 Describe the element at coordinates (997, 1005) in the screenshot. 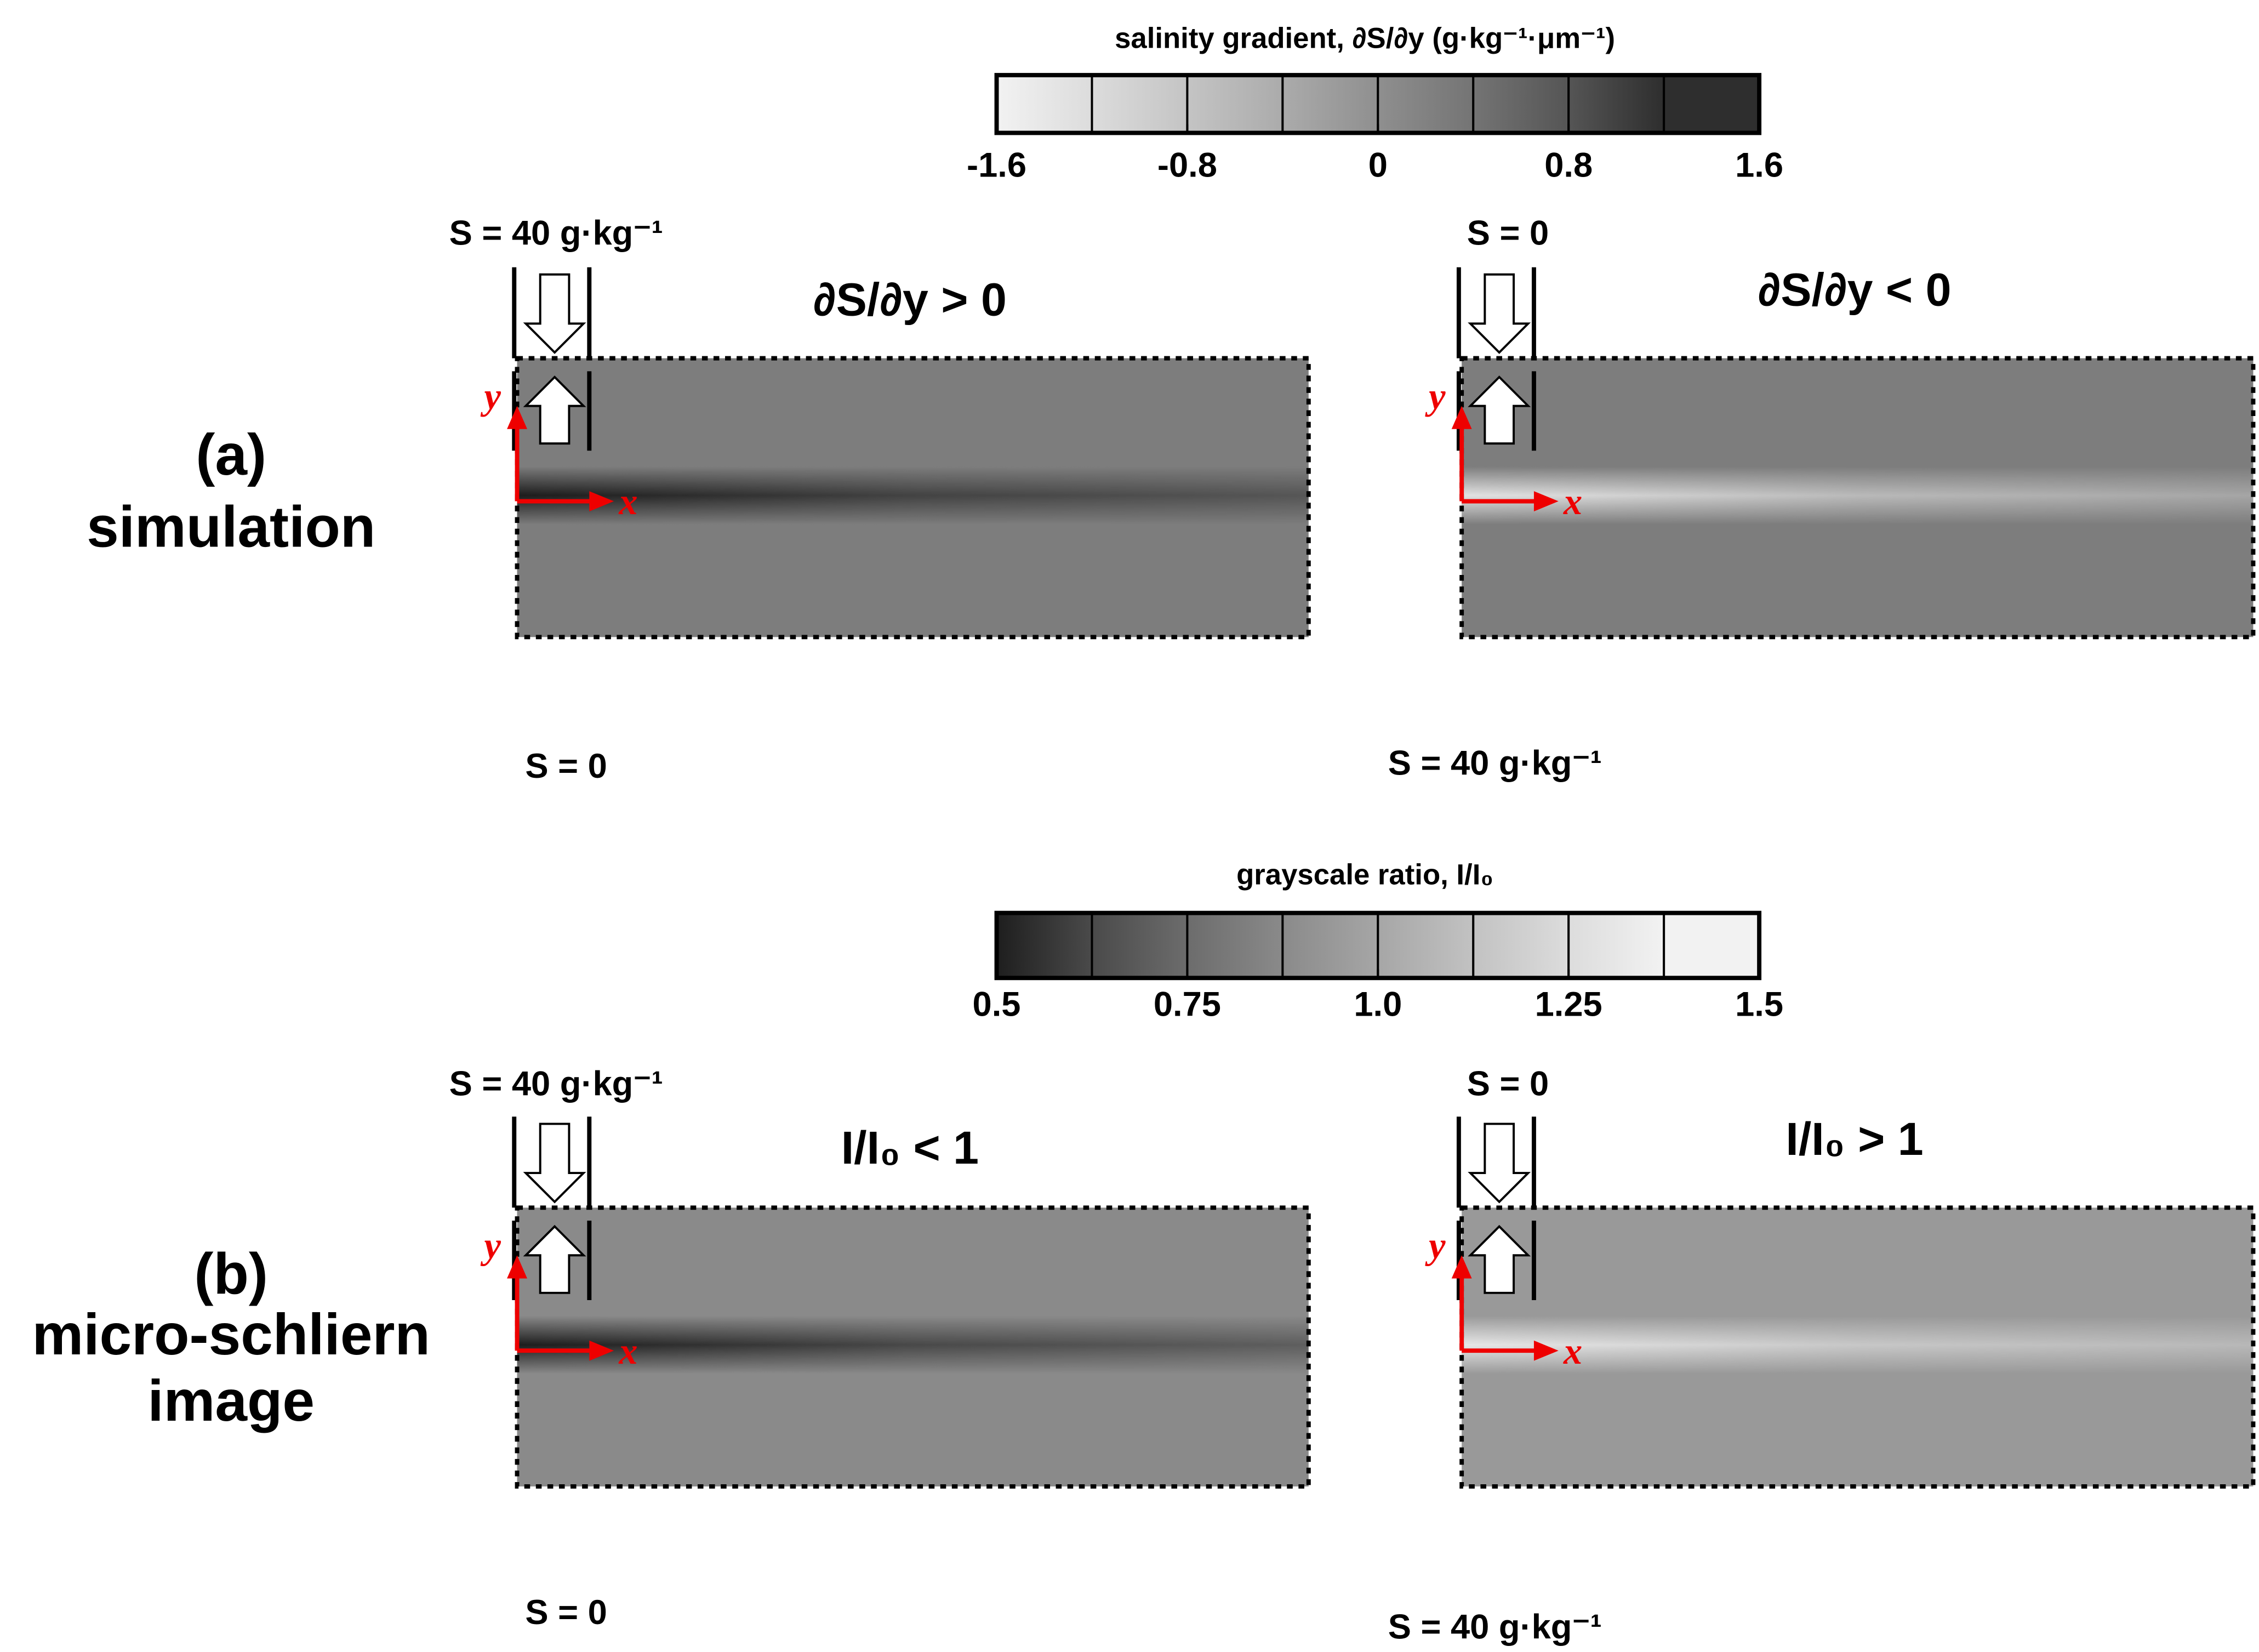

I see `colorbar-tick-label: 0.5` at that location.